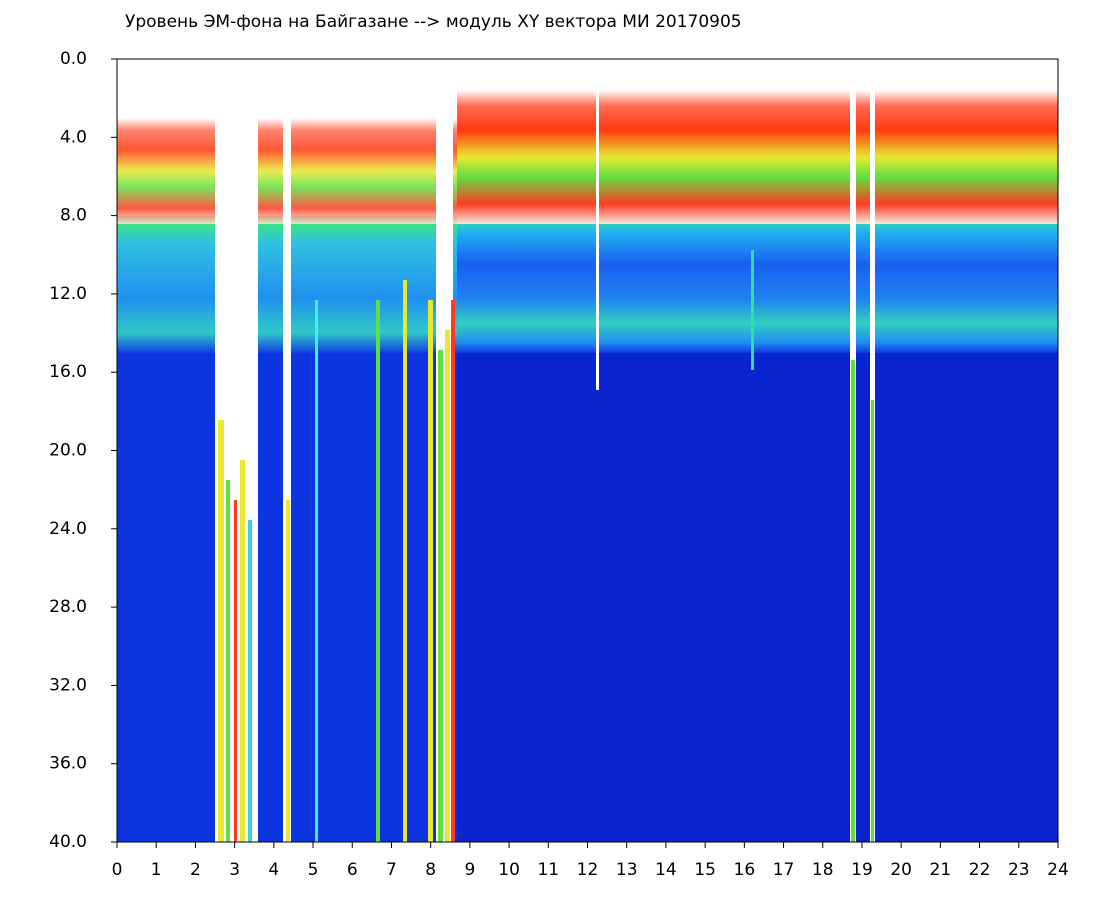 This screenshot has height=900, width=1096. Describe the element at coordinates (68, 607) in the screenshot. I see `y-tick-label: 28.0` at that location.